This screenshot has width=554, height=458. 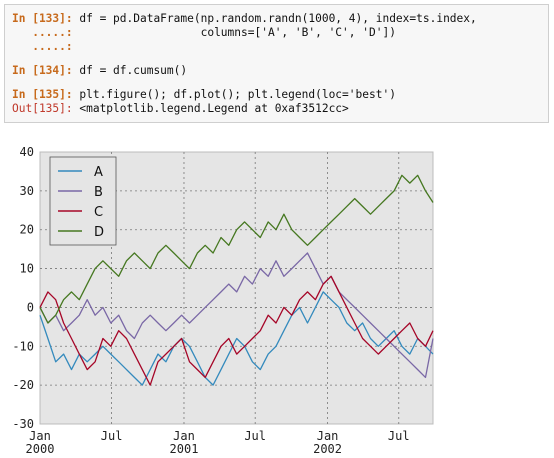 I want to click on x-tick-label: Jan 2000, so click(x=40, y=442).